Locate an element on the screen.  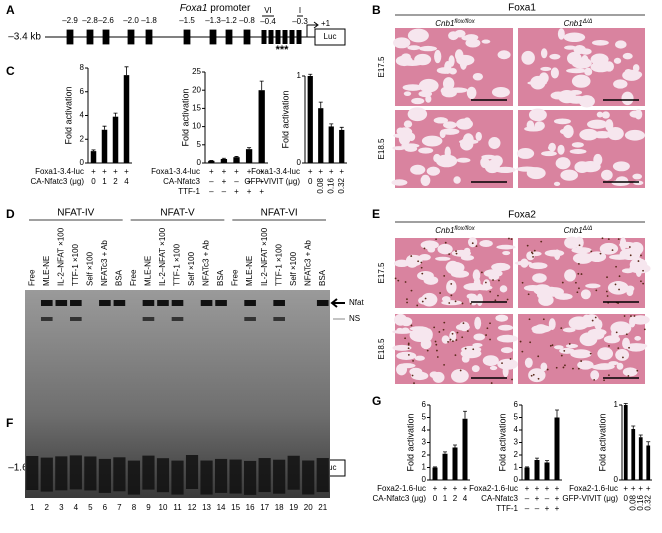
row-cell: 0 is located at coordinates (93, 181).